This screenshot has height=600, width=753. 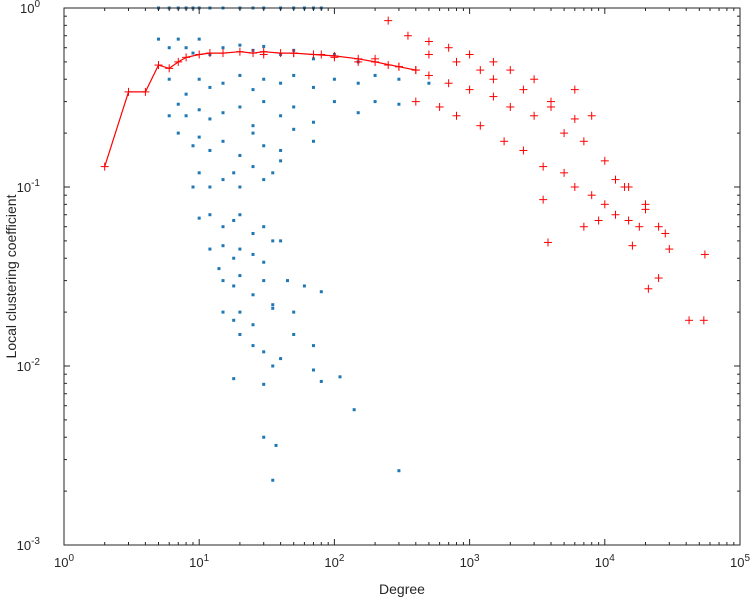 I want to click on x-tick-exponent: 5, so click(x=747, y=558).